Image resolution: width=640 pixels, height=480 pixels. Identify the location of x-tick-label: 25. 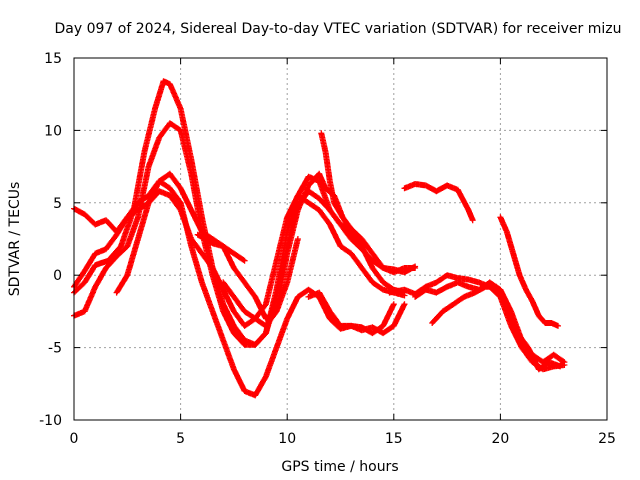
(607, 439).